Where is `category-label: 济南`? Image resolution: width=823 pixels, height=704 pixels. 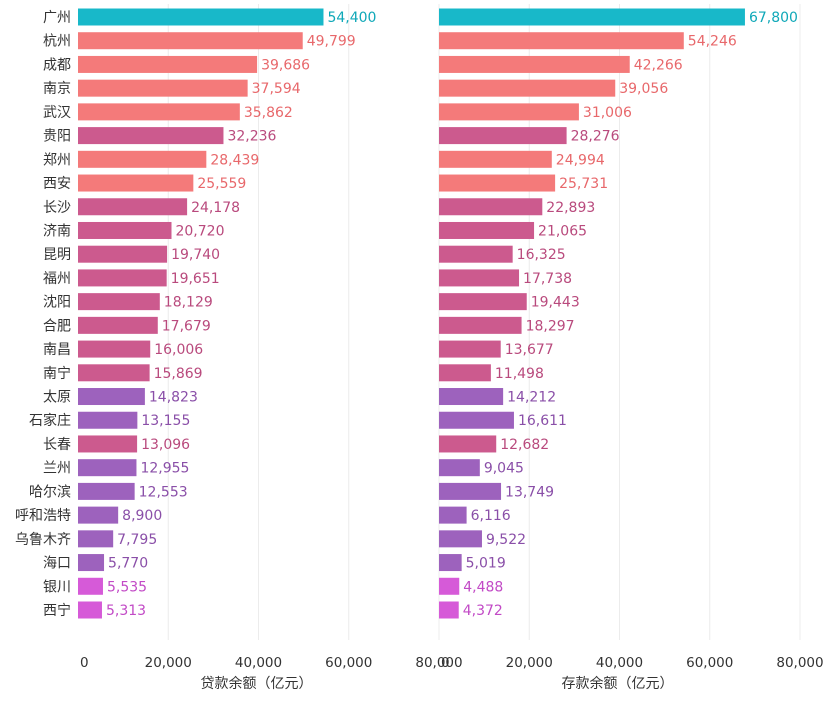 category-label: 济南 is located at coordinates (57, 231).